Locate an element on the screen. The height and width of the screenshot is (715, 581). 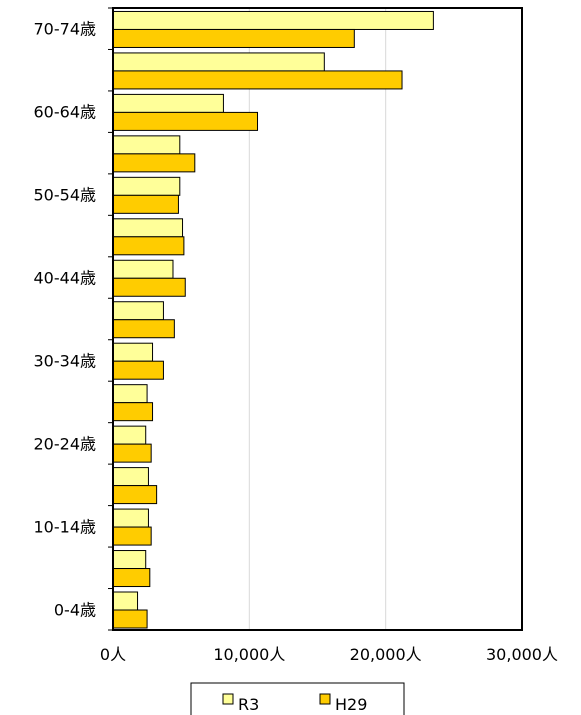
y-tick-label-14: 70-74歳 is located at coordinates (65, 29).